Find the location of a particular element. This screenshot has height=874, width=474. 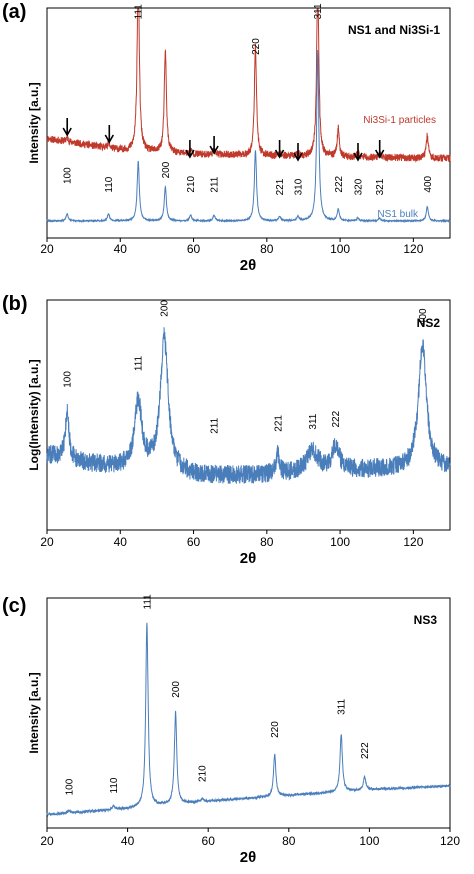

panel-a-peak-label-211: 211 is located at coordinates (215, 184).